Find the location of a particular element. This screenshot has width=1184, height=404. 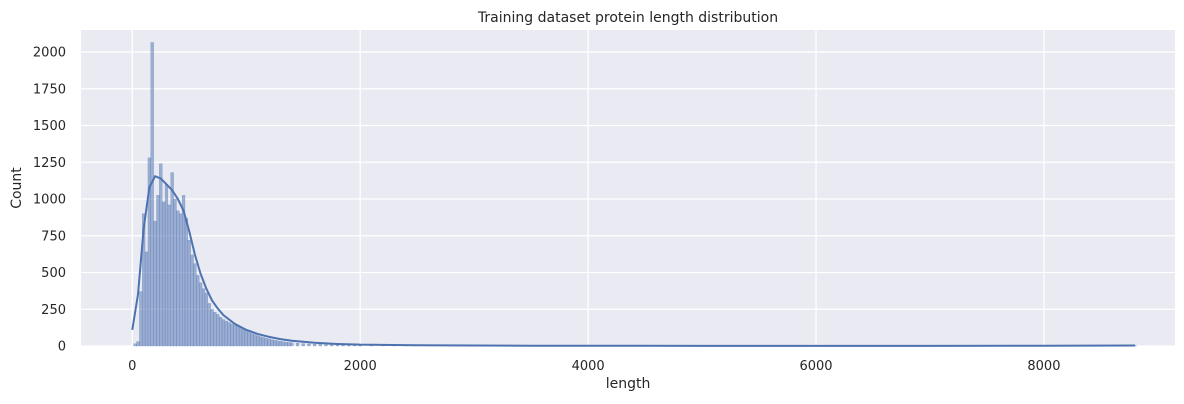

x-tick-label: 8000 is located at coordinates (1043, 366).